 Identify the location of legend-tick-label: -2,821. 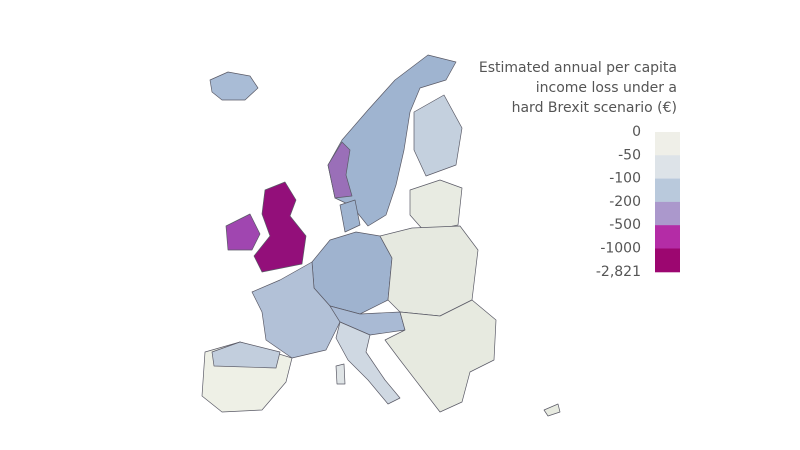
(618, 272).